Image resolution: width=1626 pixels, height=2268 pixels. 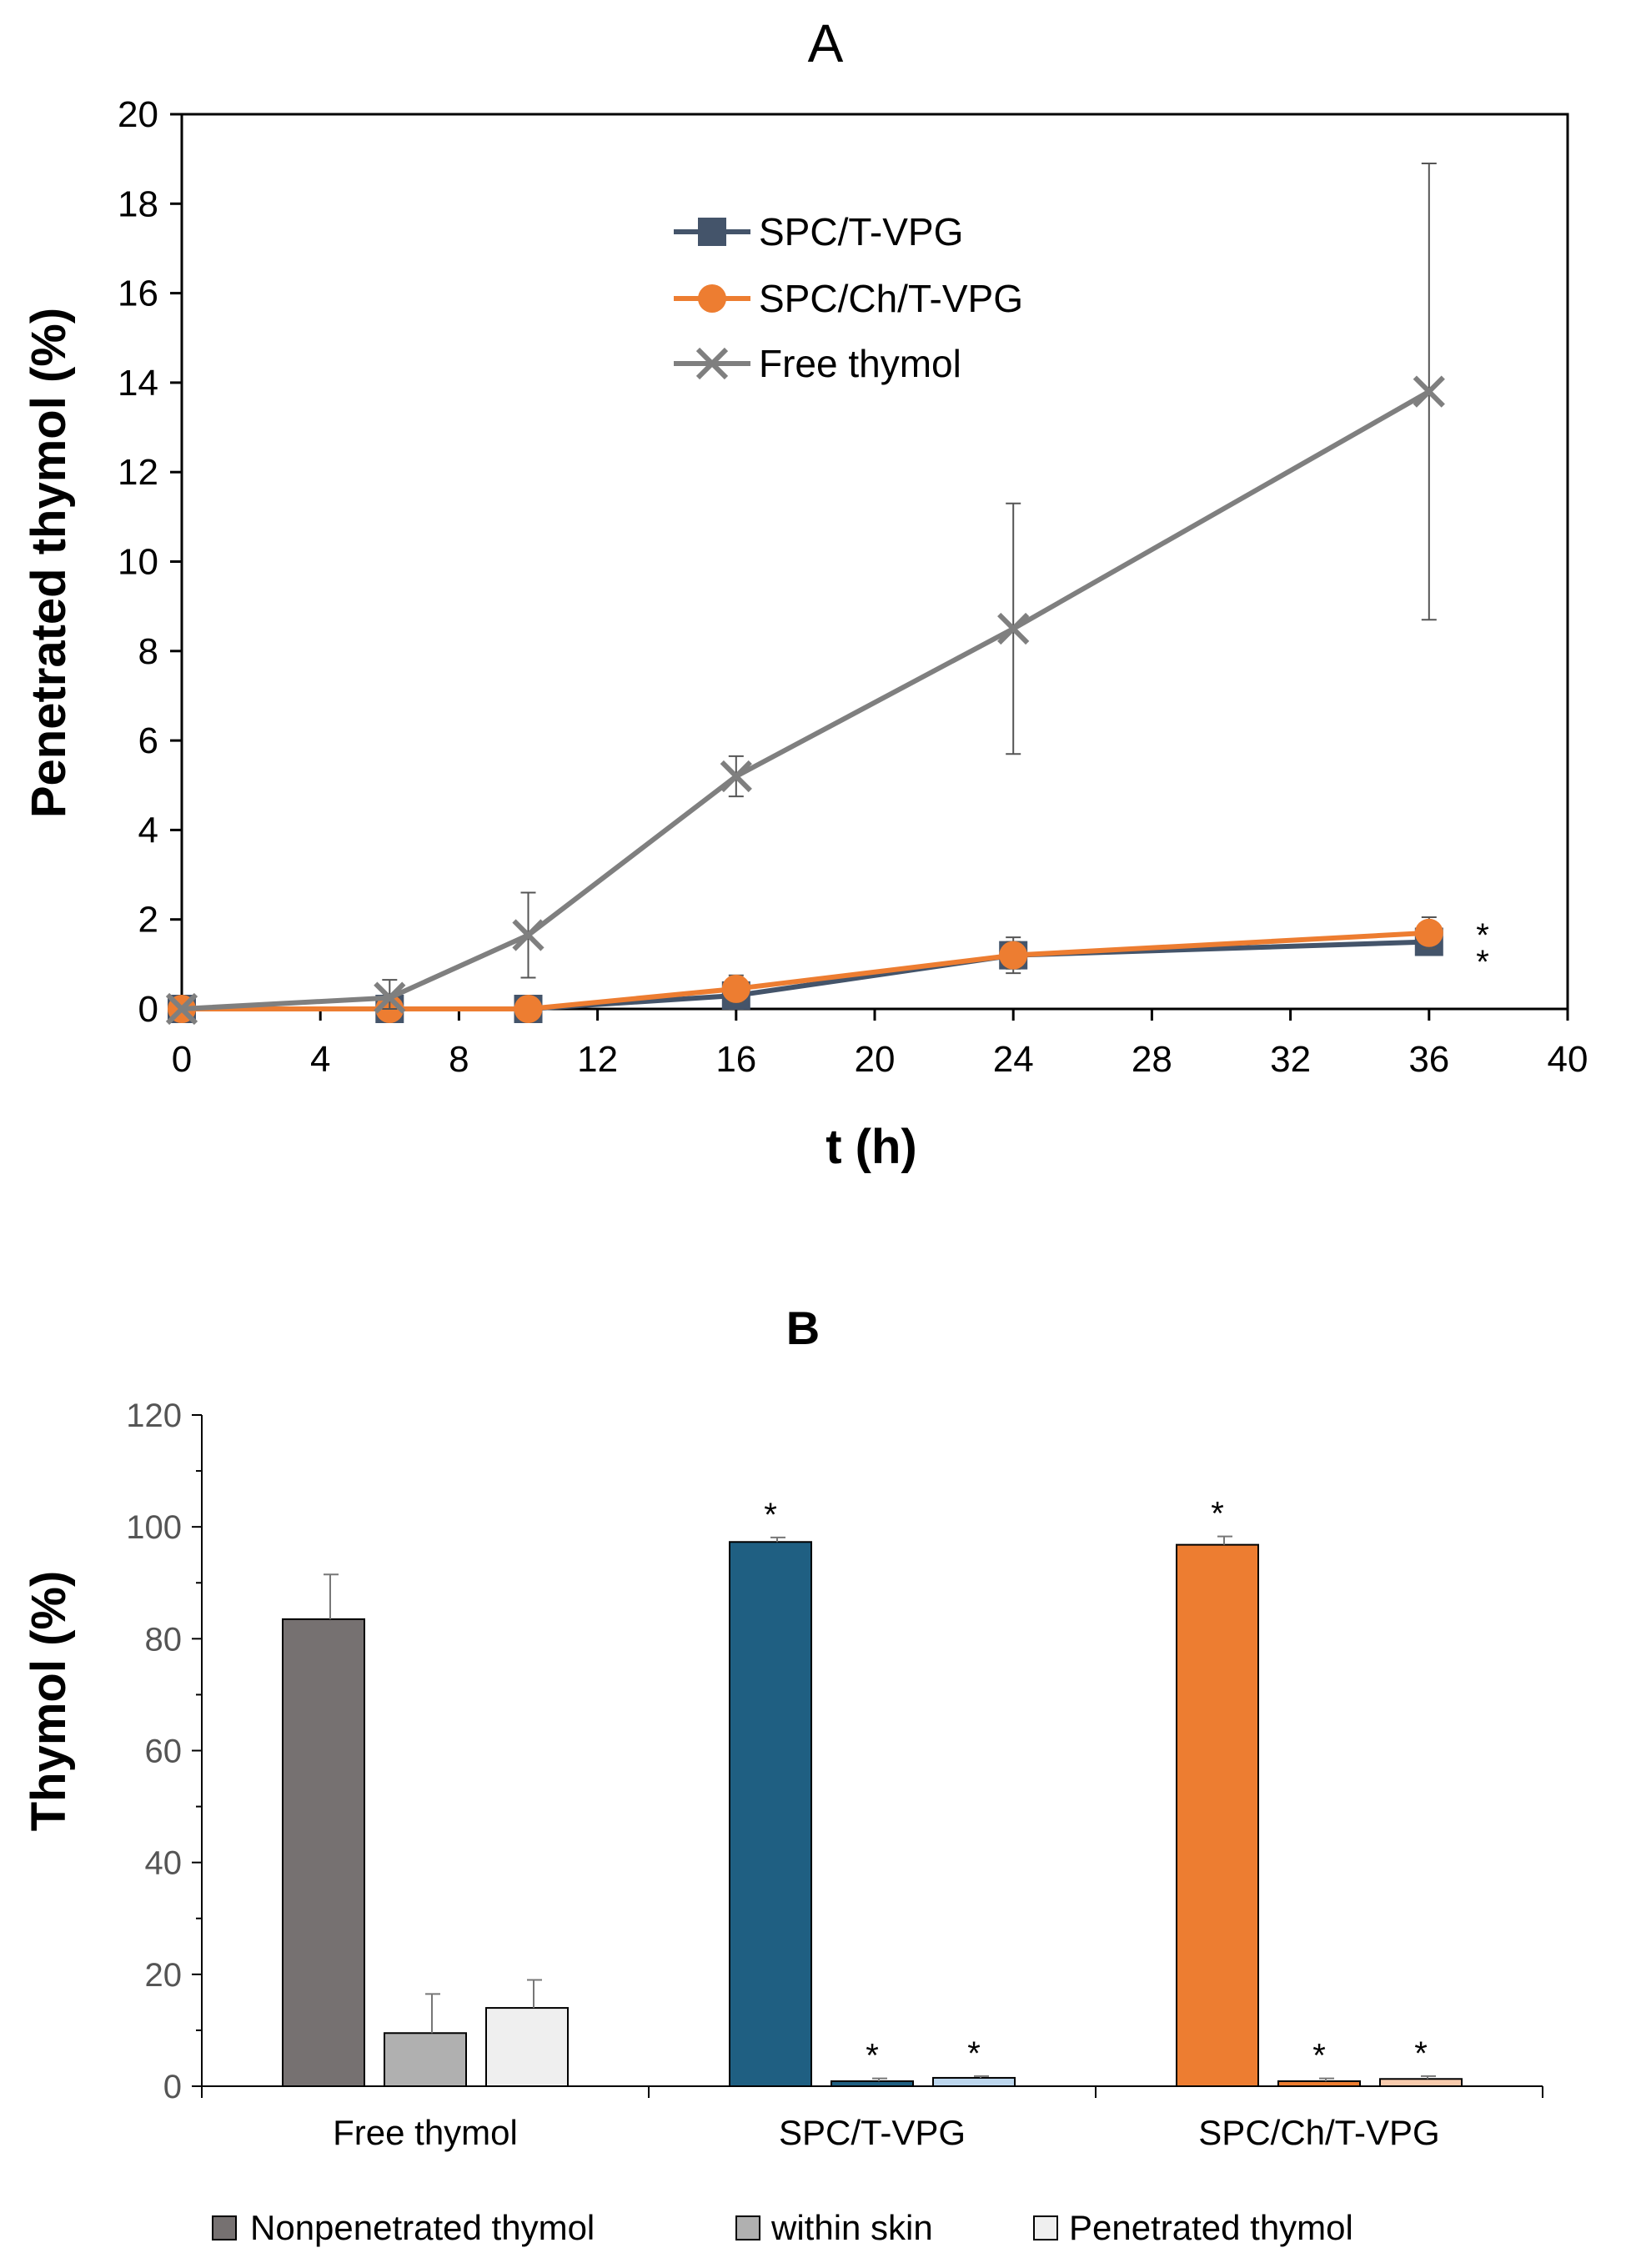 I want to click on chart-a-y-tick-label: 4, so click(x=148, y=830).